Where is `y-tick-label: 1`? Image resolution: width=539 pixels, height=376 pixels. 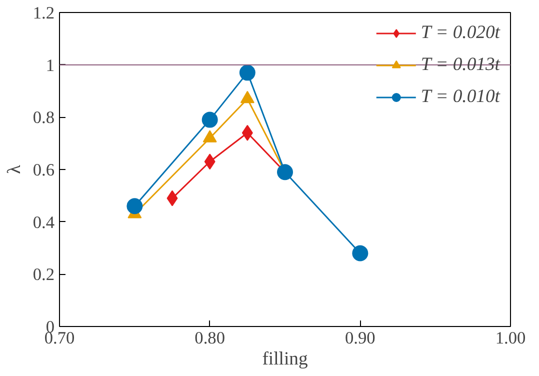
y-tick-label: 1 is located at coordinates (50, 65).